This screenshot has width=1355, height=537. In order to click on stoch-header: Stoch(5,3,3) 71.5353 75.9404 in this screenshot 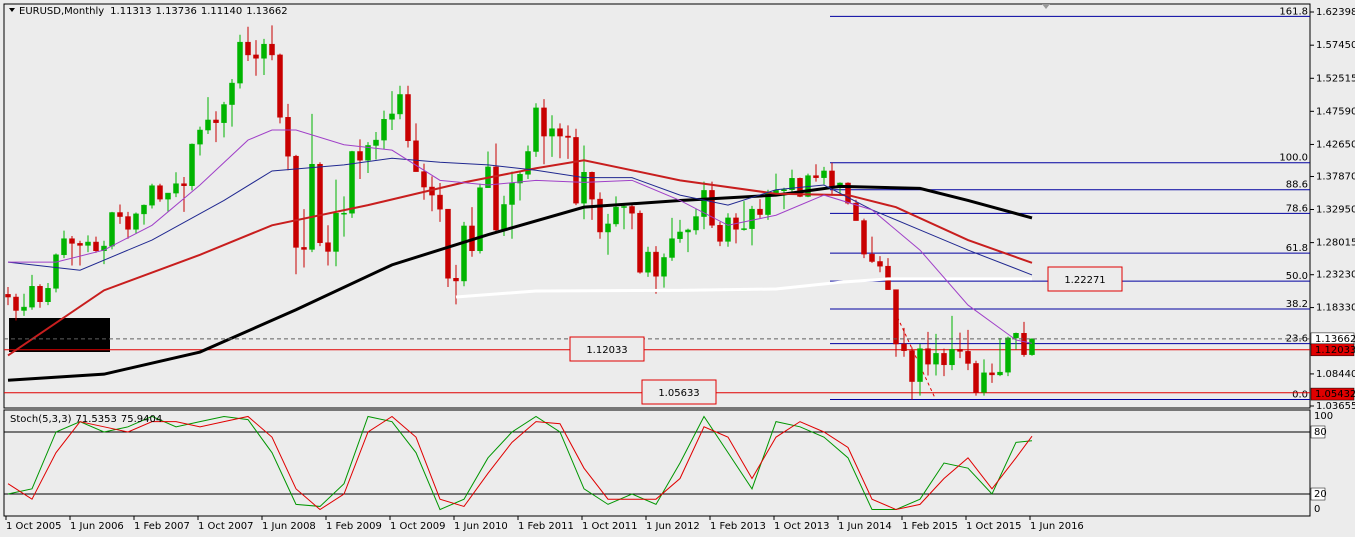, I will do `click(86, 419)`.